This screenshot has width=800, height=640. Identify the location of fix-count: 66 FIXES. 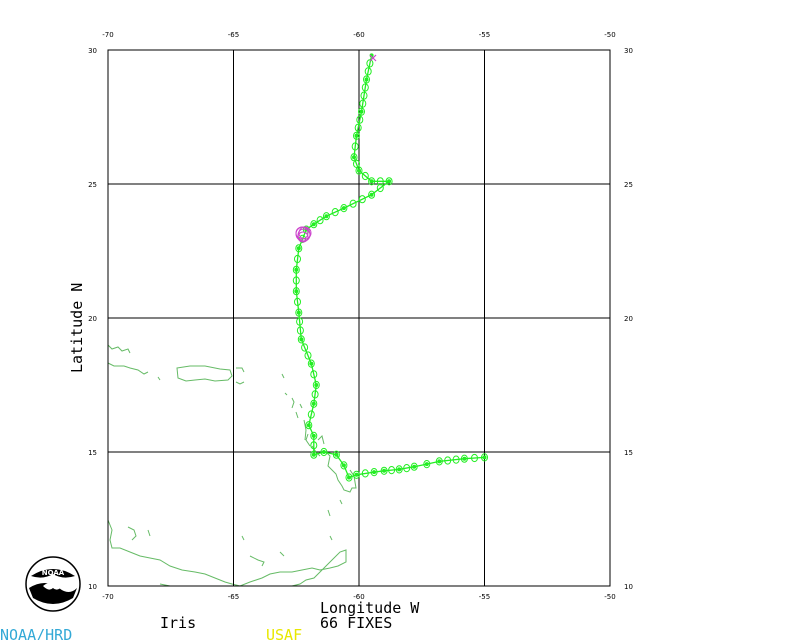
(356, 623).